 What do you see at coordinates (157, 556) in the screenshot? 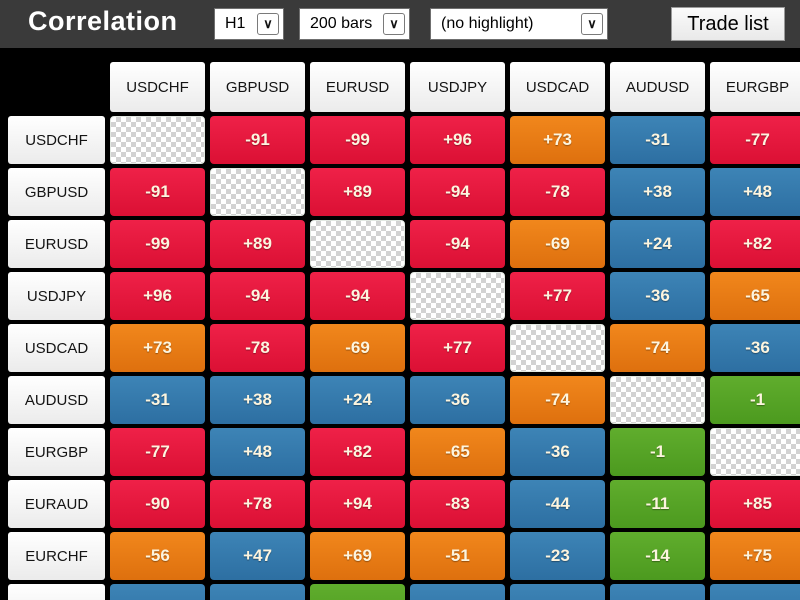
I see `correlation-cell: -56` at bounding box center [157, 556].